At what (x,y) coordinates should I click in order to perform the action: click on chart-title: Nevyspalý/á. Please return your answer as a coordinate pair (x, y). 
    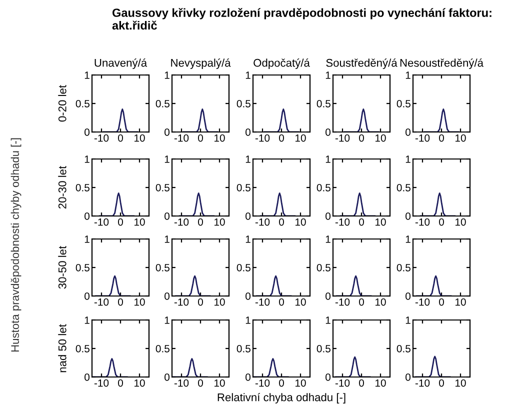
    Looking at the image, I should click on (201, 63).